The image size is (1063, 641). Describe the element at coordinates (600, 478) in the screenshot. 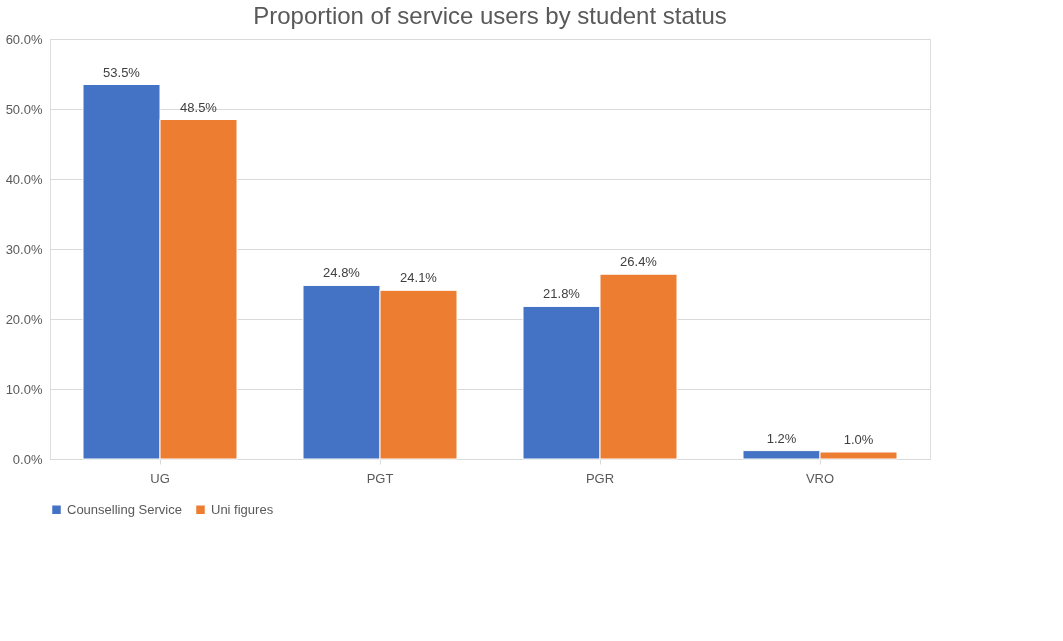

I see `x-tick-label: PGR` at that location.